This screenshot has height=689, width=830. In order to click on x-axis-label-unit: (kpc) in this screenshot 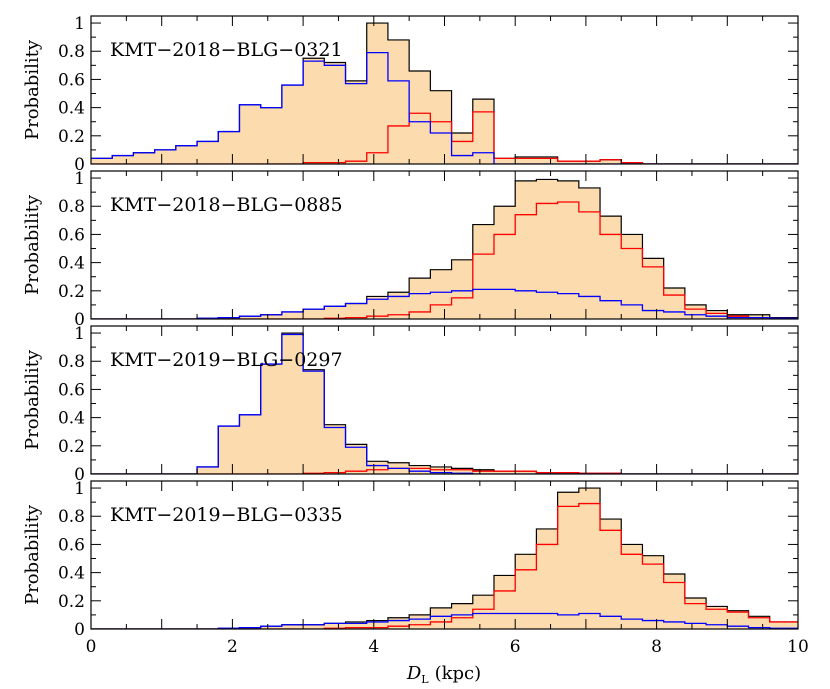, I will do `click(458, 673)`.